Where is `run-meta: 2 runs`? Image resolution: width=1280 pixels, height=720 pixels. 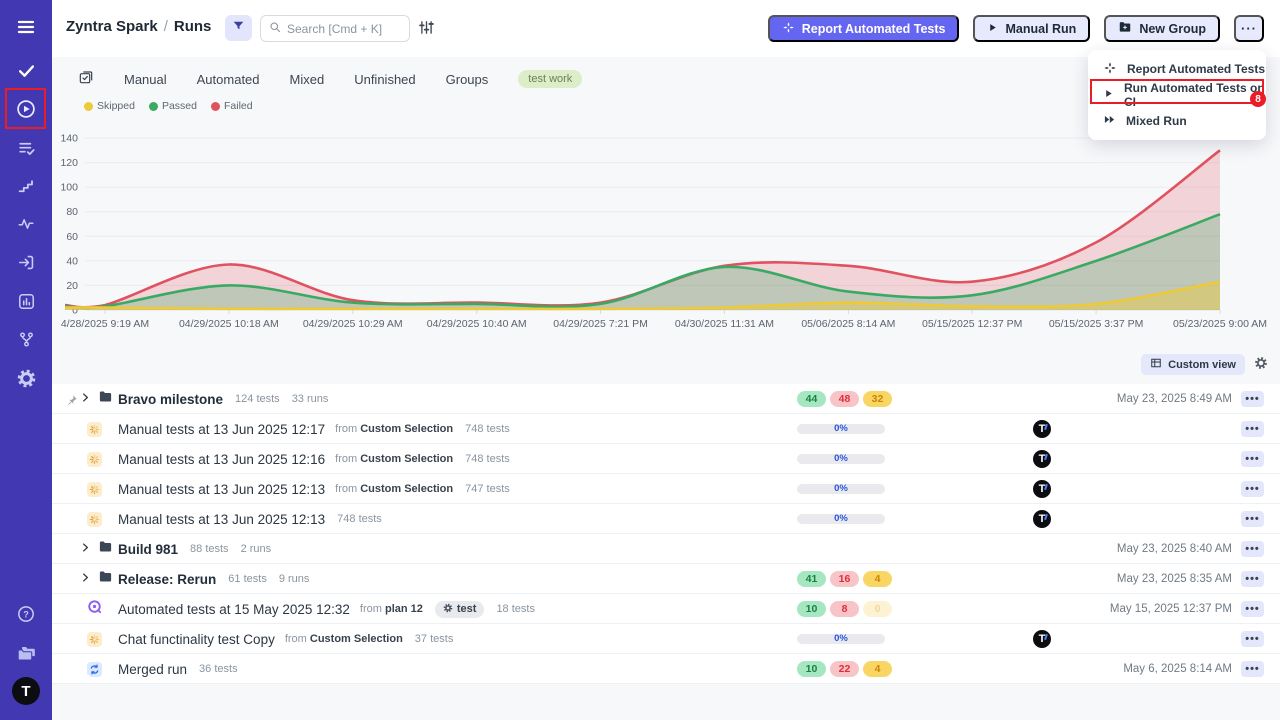 run-meta: 2 runs is located at coordinates (256, 549).